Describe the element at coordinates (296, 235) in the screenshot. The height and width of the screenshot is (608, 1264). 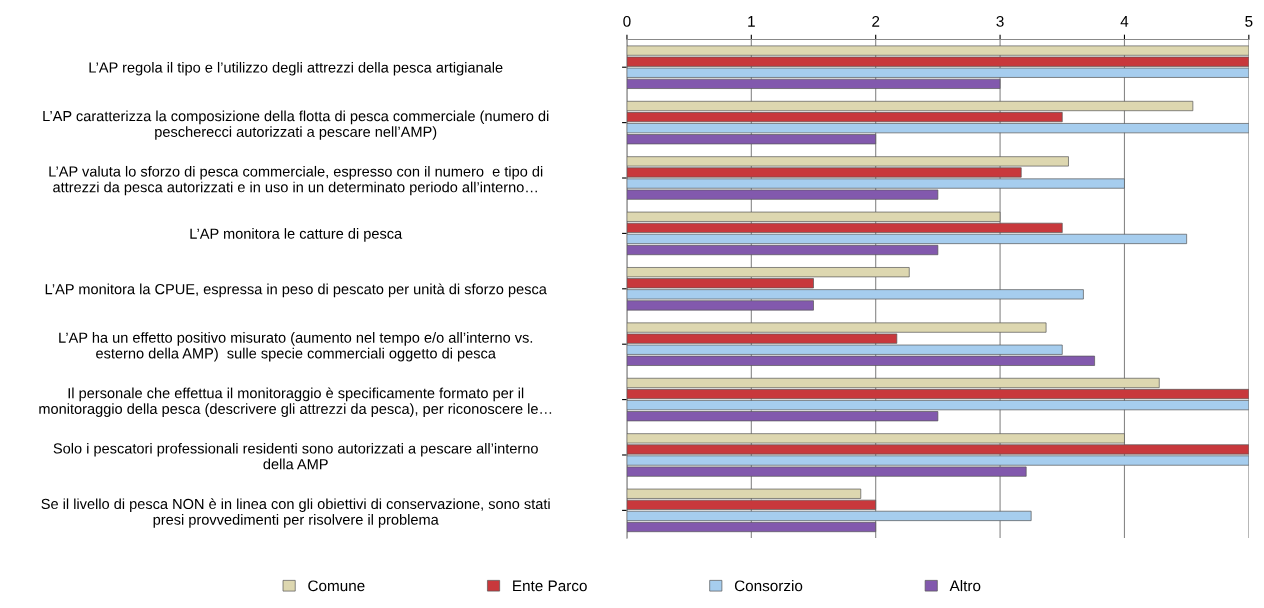
I see `y-tick-label: L’AP monitora le catture di pesca` at that location.